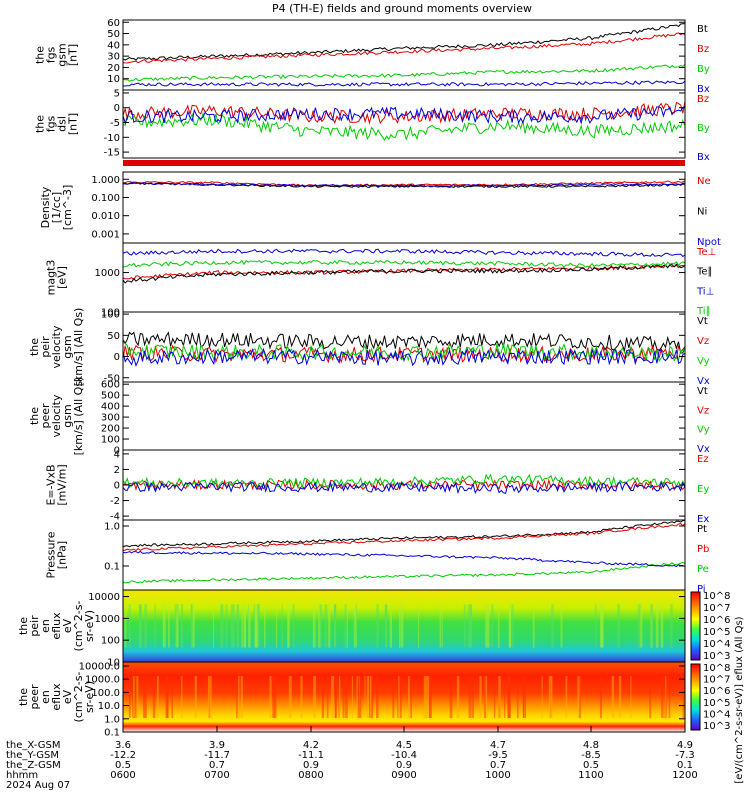 The height and width of the screenshot is (800, 750). Describe the element at coordinates (113, 79) in the screenshot. I see `y-tick-label: 10` at that location.